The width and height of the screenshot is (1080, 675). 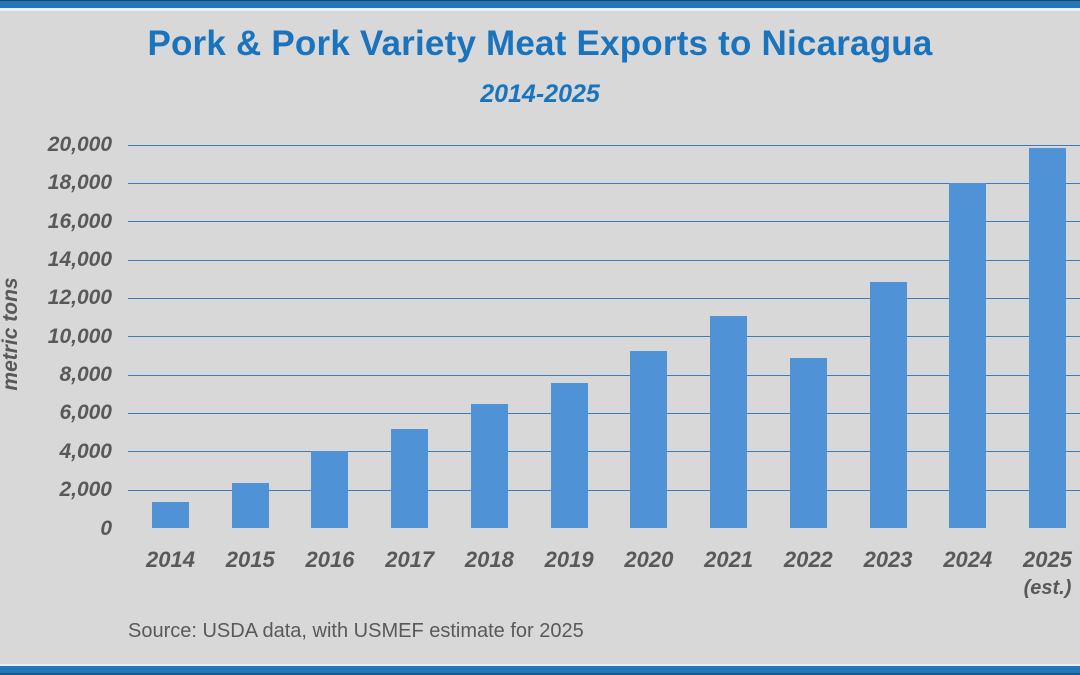 What do you see at coordinates (79, 260) in the screenshot?
I see `y-tick-label: 14,000` at bounding box center [79, 260].